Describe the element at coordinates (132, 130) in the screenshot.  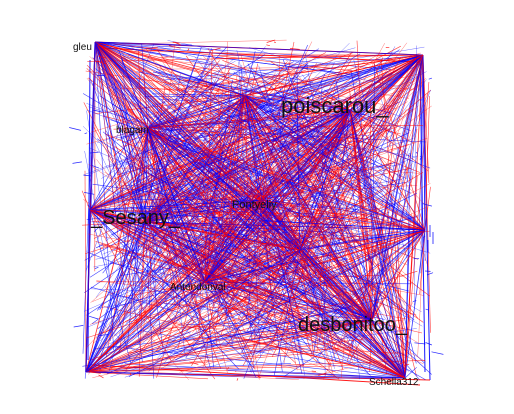
I see `node-label-blagam: blagam` at that location.